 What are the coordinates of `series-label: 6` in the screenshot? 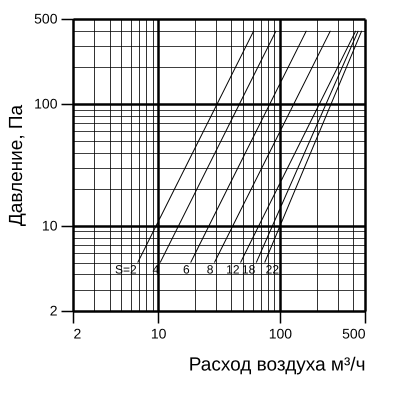 It's located at (186, 269).